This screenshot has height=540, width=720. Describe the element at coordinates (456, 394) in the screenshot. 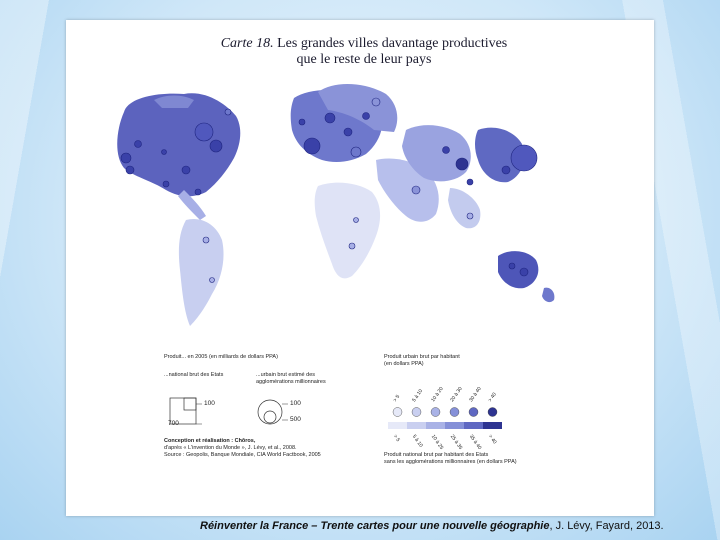

I see `scale-top-tick: 20 à 30` at that location.